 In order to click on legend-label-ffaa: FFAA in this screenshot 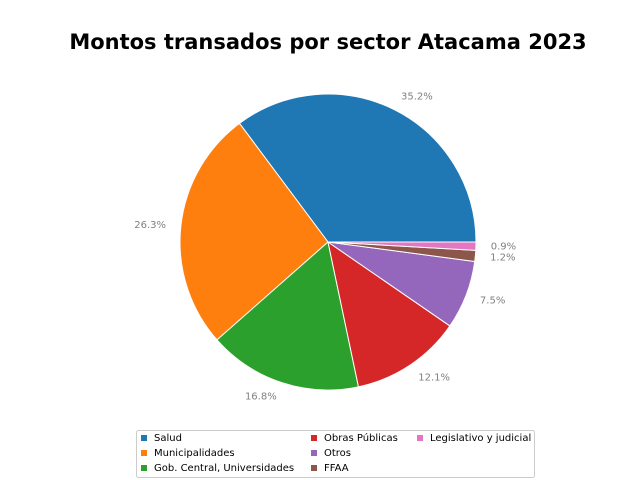, I will do `click(336, 468)`.